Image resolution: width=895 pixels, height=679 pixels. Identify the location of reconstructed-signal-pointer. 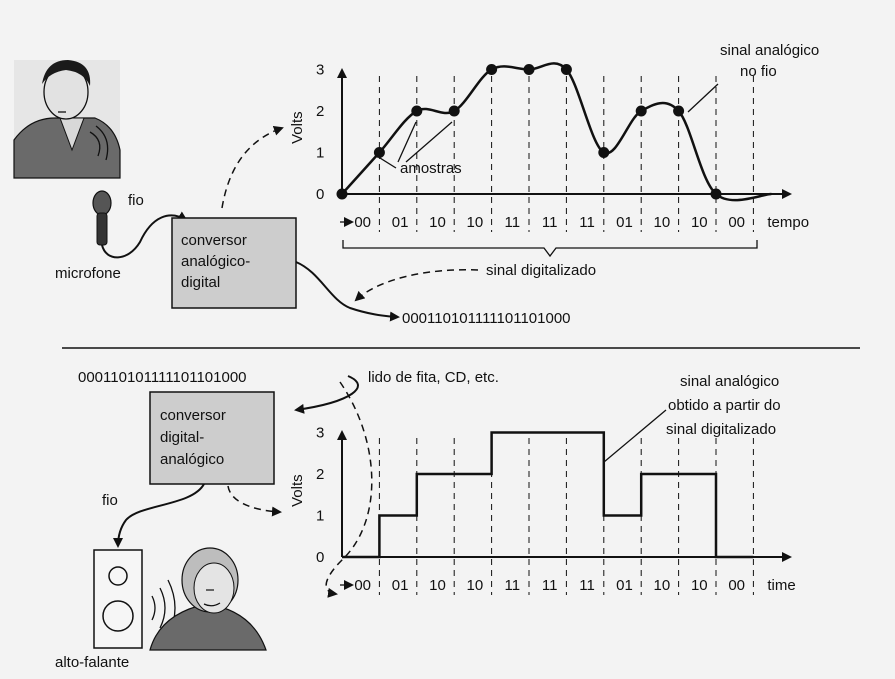
(635, 436).